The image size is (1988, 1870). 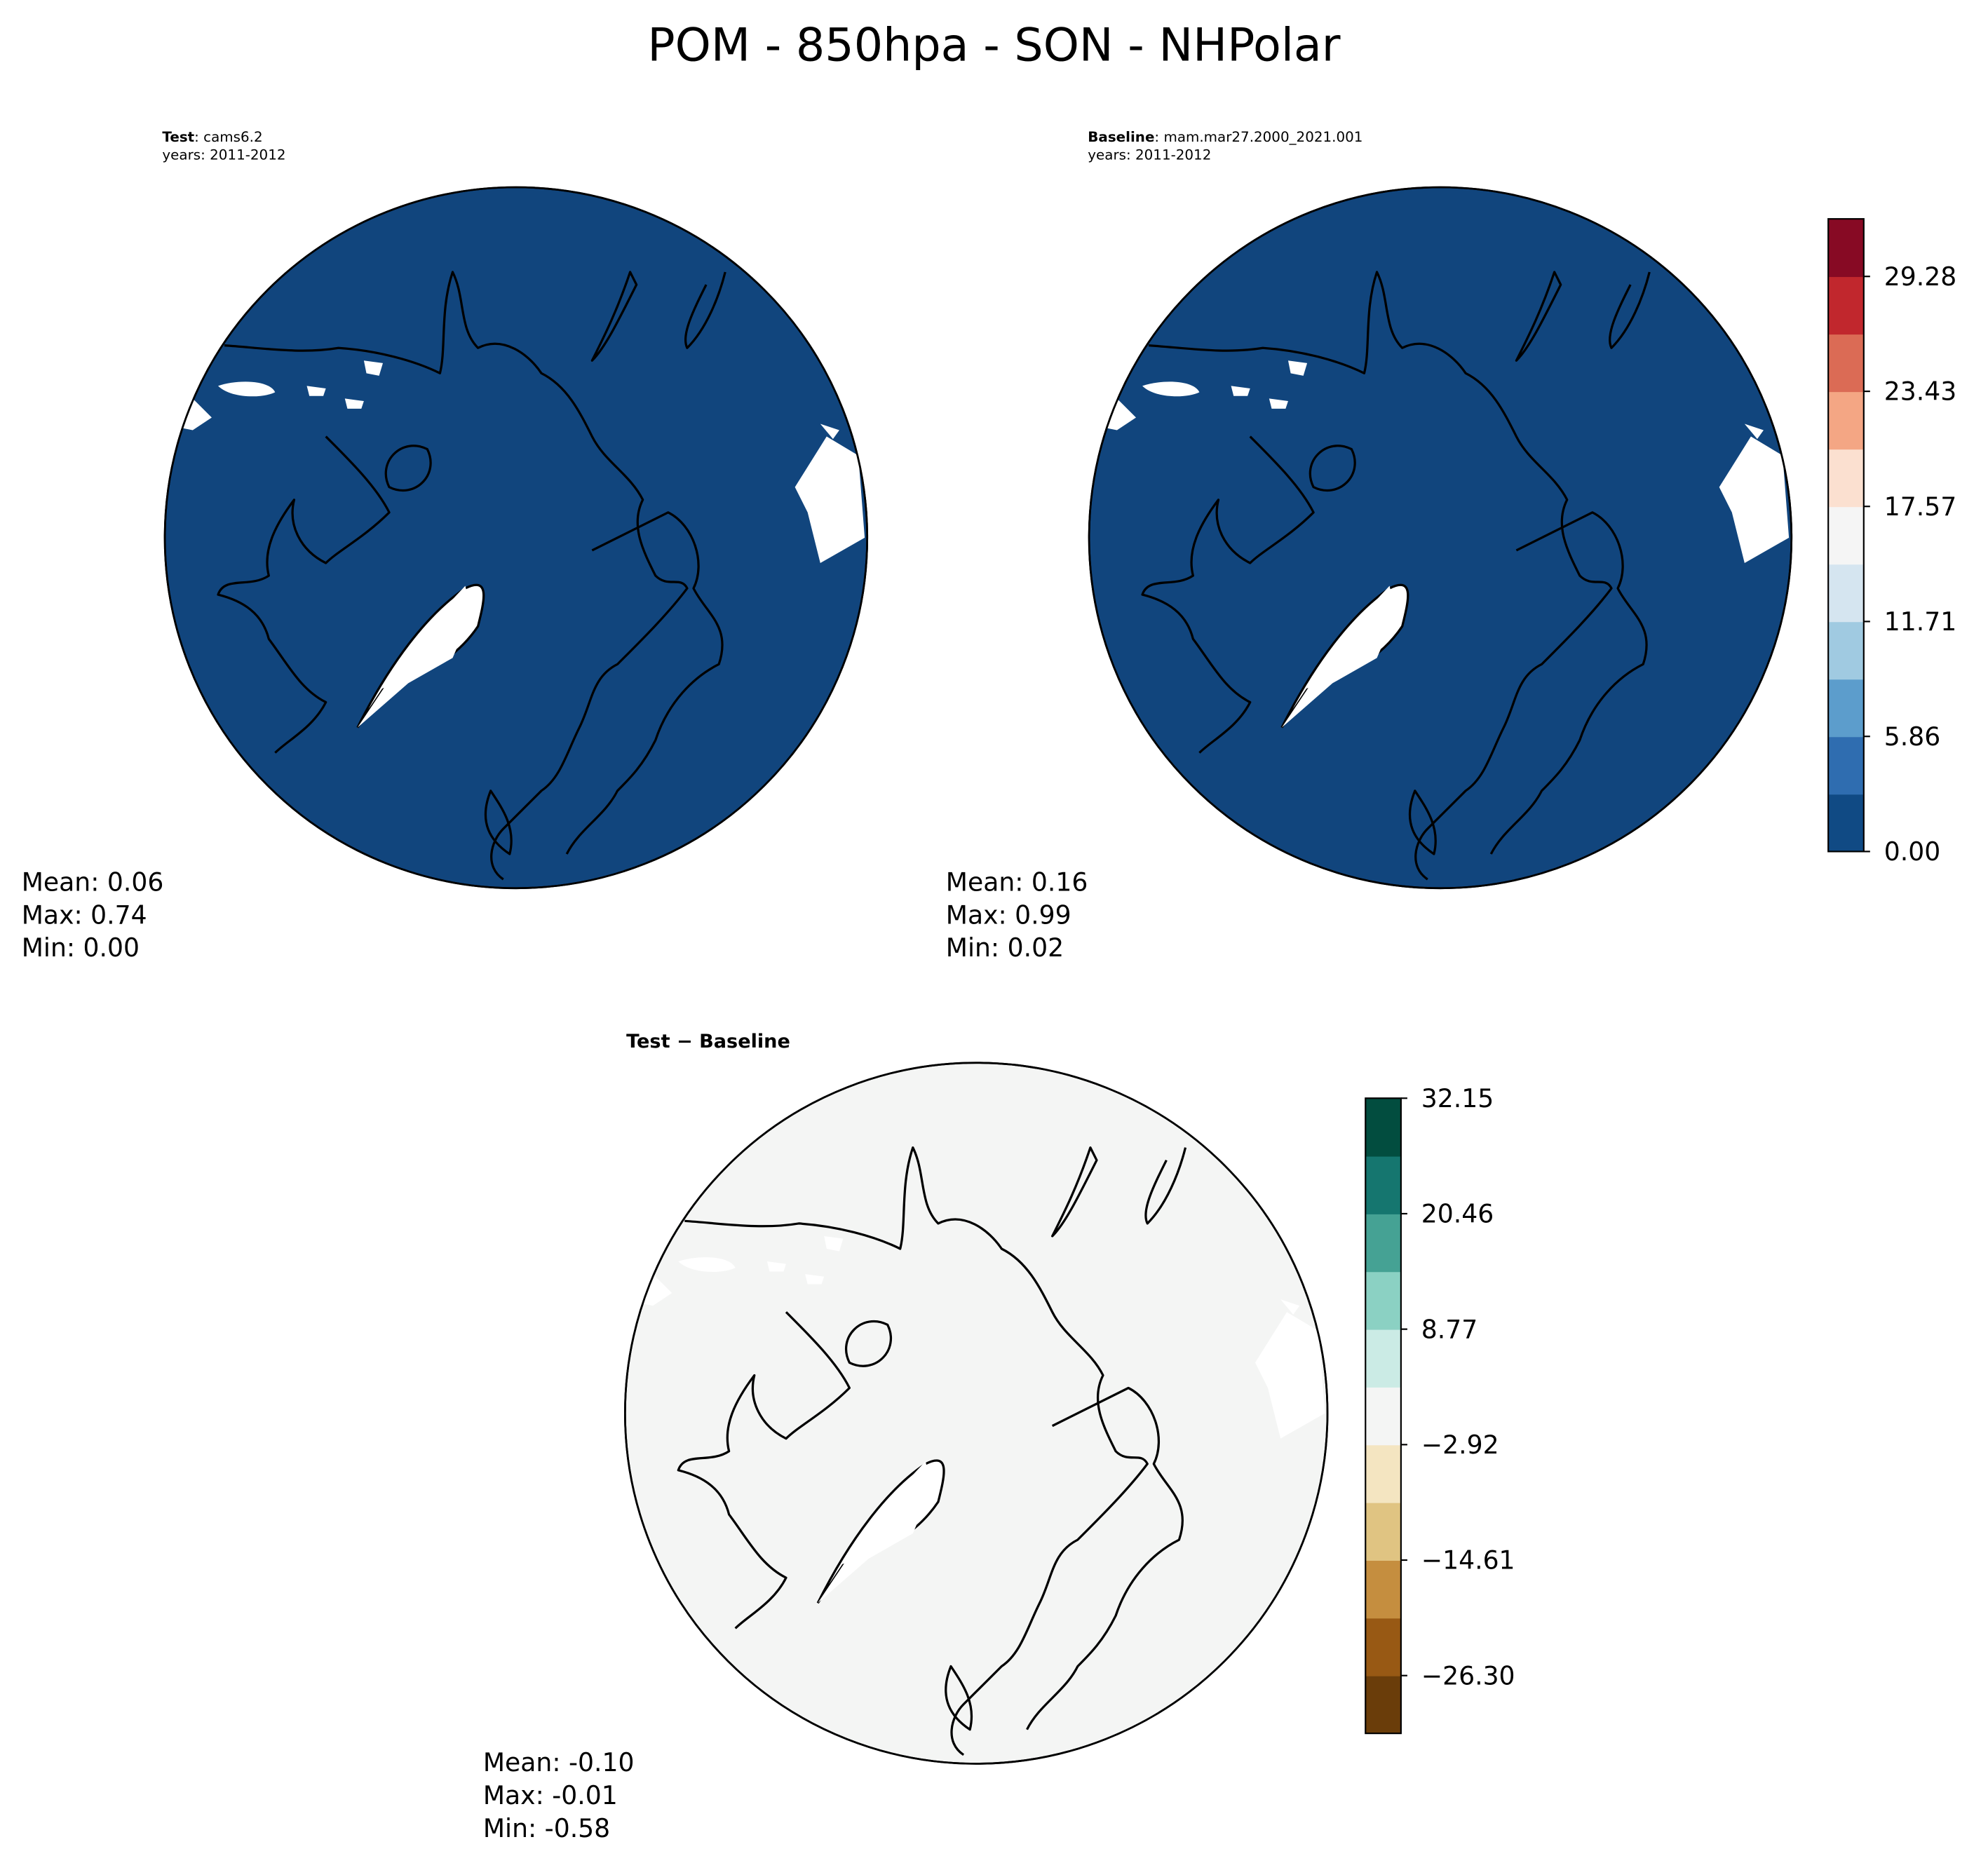 What do you see at coordinates (1121, 137) in the screenshot?
I see `panel-name: Baseline` at bounding box center [1121, 137].